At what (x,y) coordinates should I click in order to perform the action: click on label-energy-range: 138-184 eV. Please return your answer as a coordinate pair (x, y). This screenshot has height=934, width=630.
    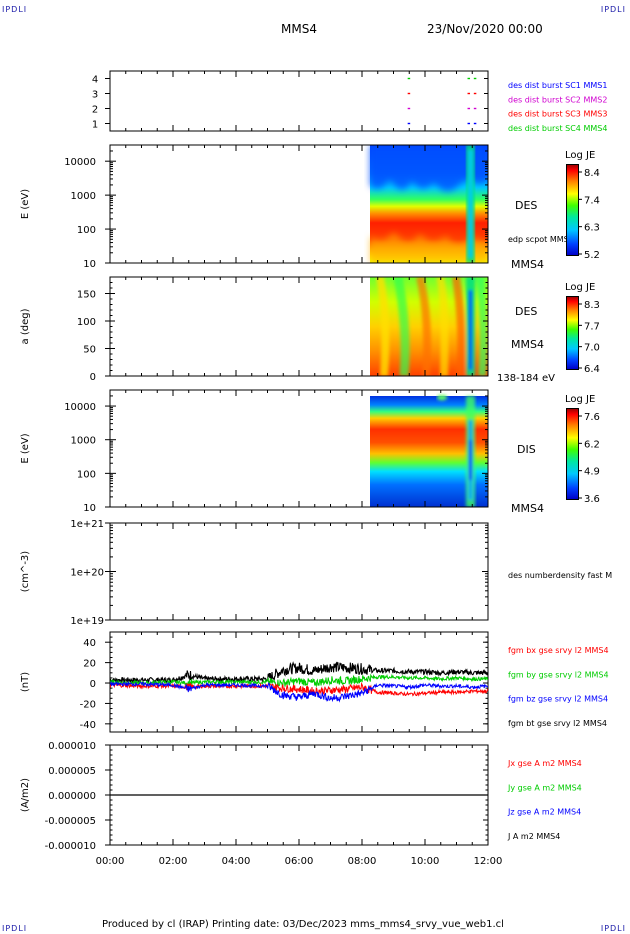
    Looking at the image, I should click on (526, 378).